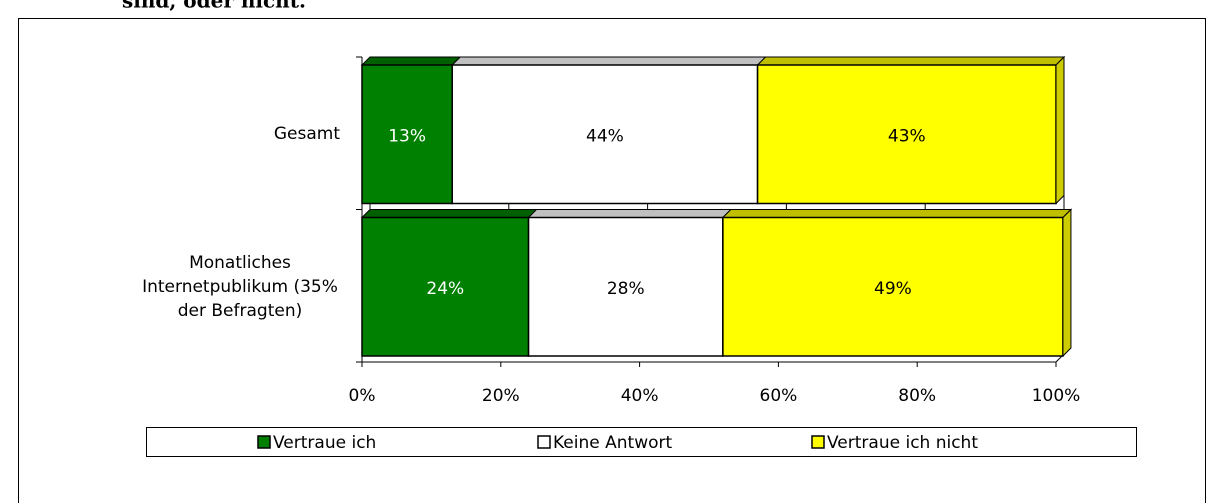  What do you see at coordinates (501, 396) in the screenshot?
I see `x-tick-label: 20%` at bounding box center [501, 396].